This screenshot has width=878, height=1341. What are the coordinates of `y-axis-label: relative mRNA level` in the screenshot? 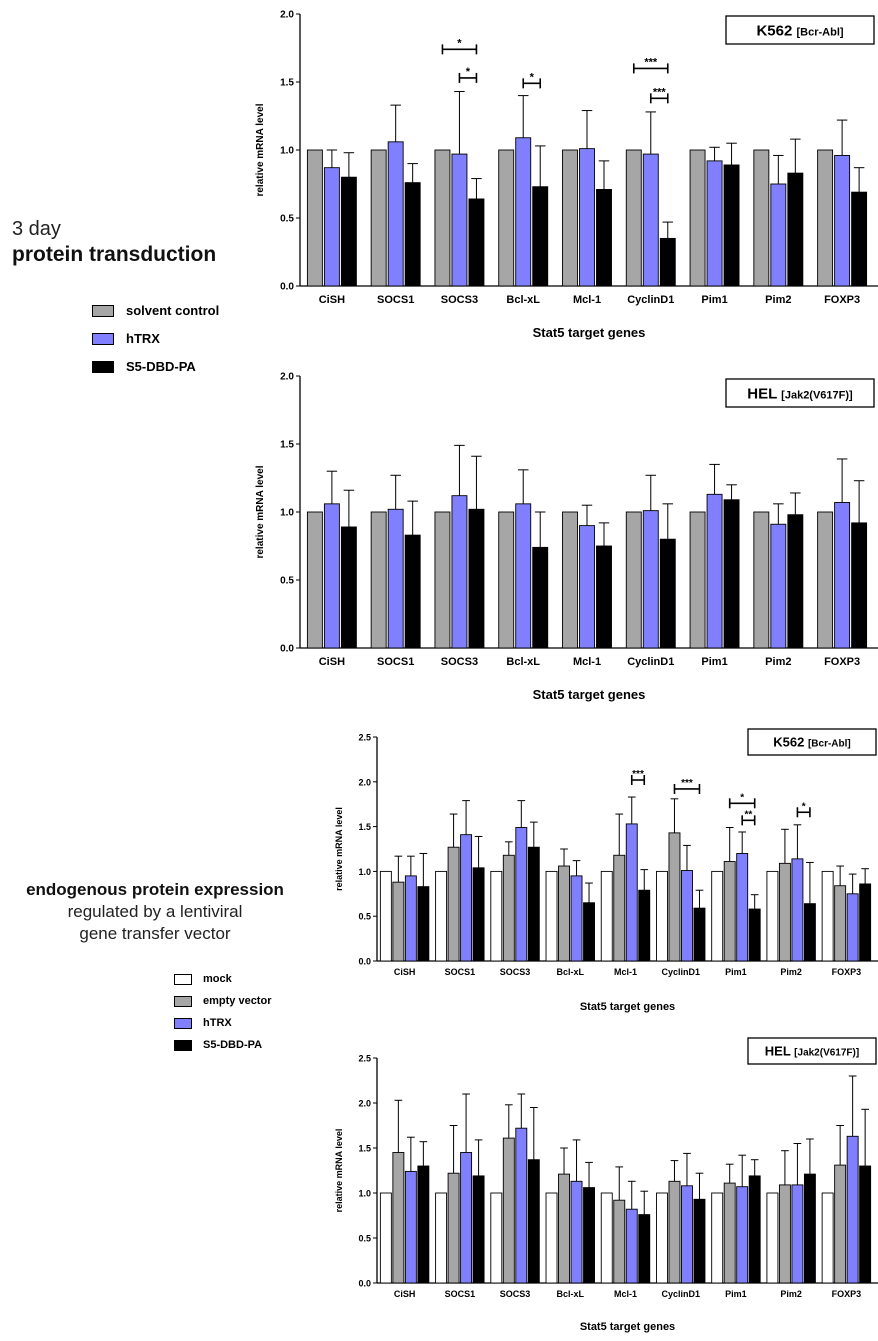 It's located at (260, 149).